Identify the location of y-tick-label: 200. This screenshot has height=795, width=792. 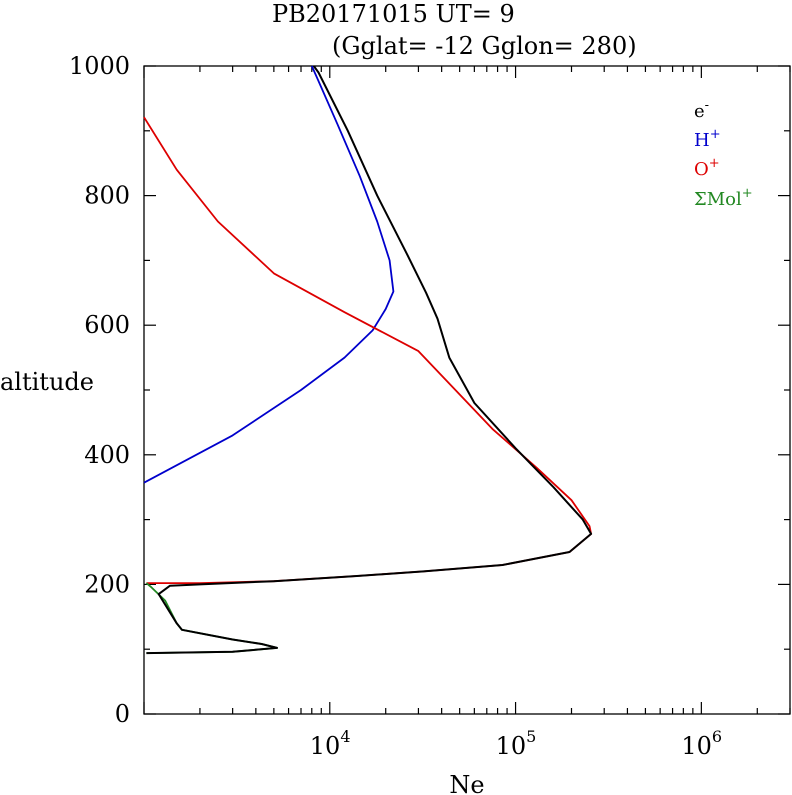
(107, 584).